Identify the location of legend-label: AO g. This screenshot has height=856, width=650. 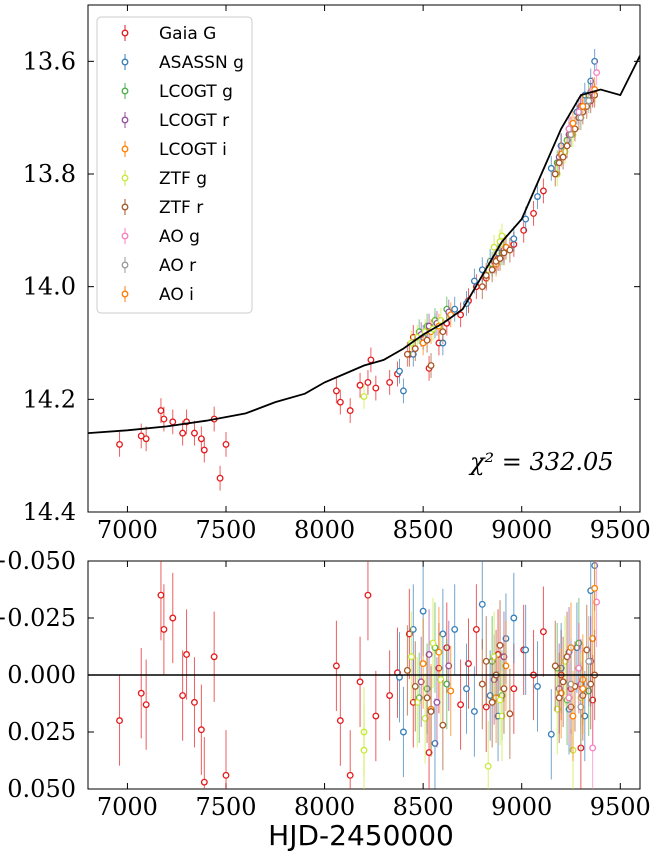
(179, 237).